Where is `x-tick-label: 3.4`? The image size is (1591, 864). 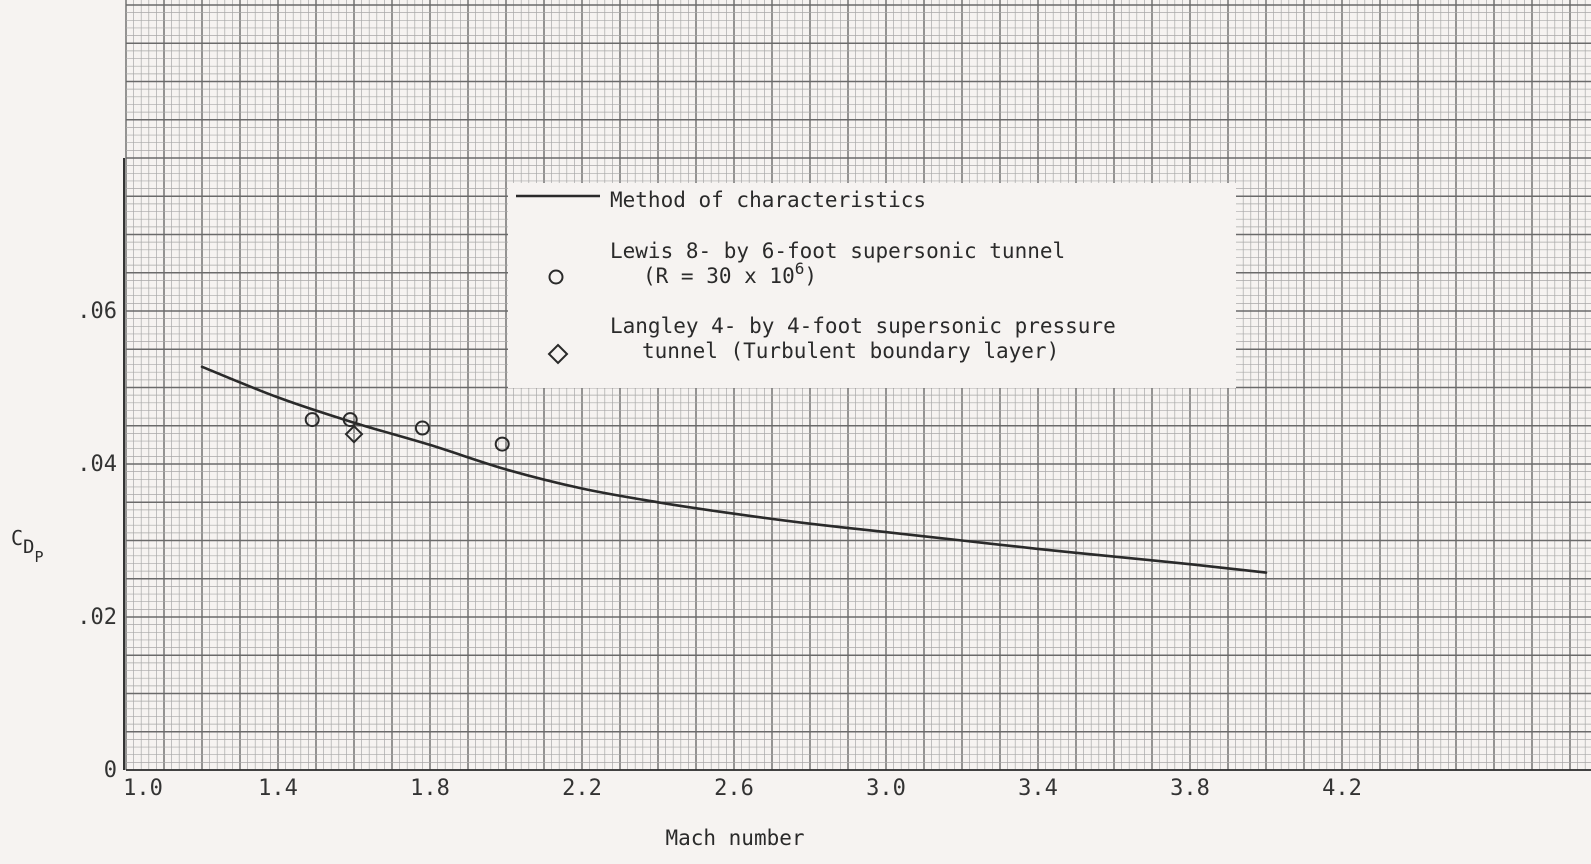
x-tick-label: 3.4 is located at coordinates (1038, 788).